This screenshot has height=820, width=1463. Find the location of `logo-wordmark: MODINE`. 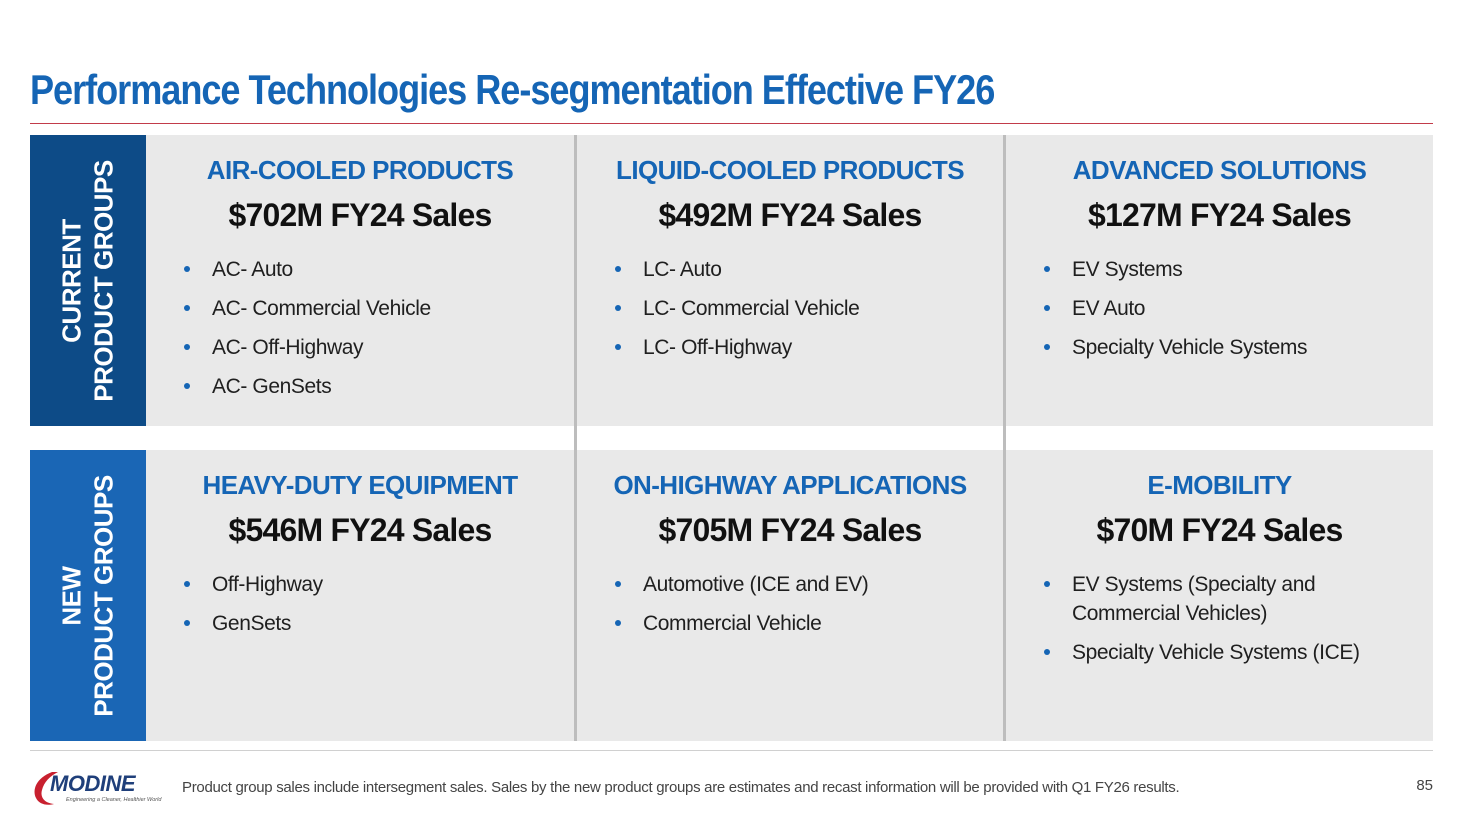

logo-wordmark: MODINE is located at coordinates (93, 783).